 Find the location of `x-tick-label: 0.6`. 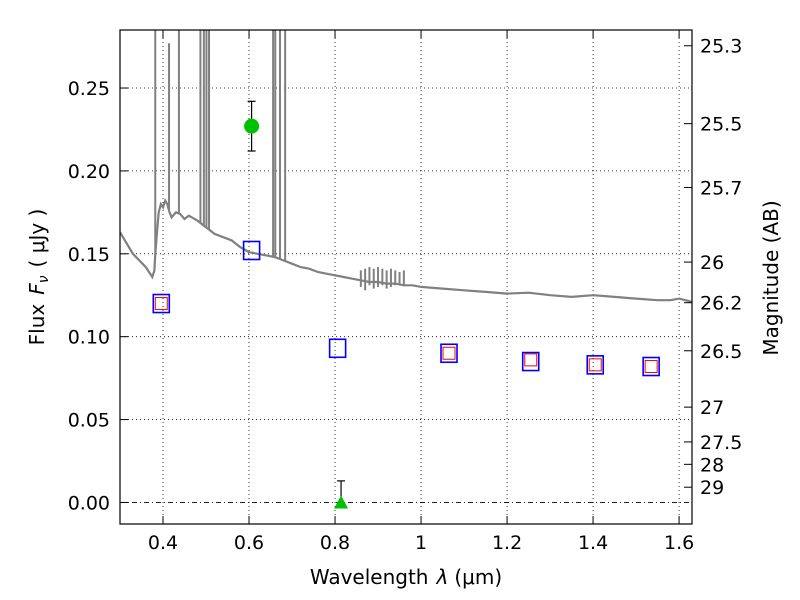

x-tick-label: 0.6 is located at coordinates (249, 543).